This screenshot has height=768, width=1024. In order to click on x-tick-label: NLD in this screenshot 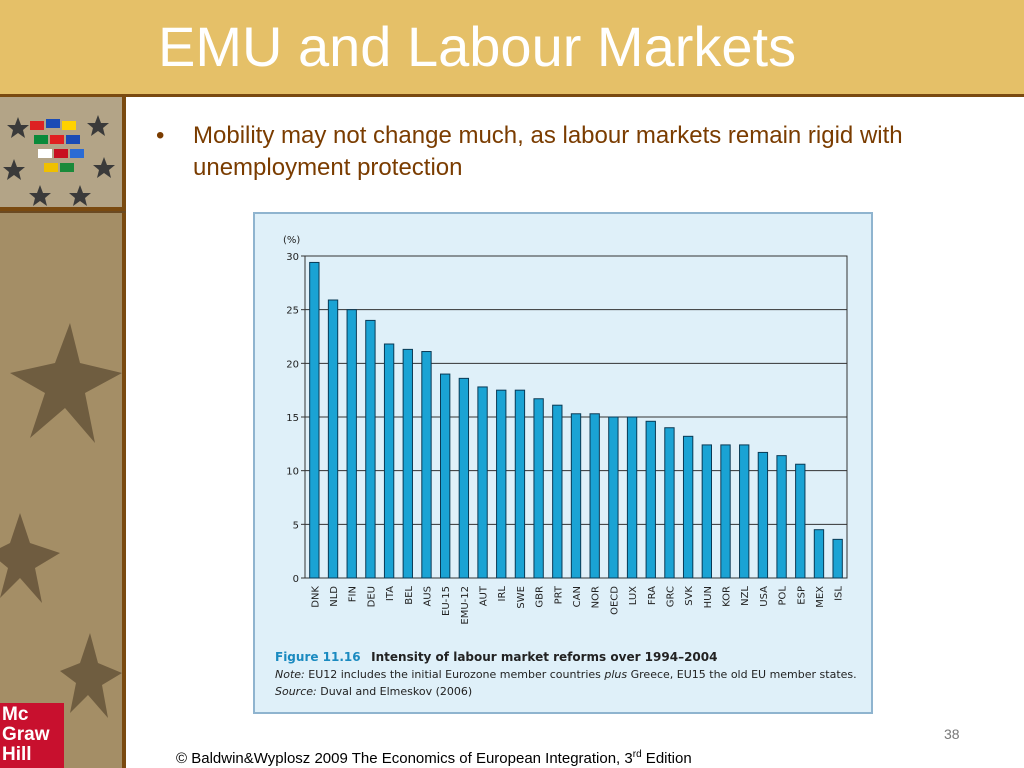, I will do `click(334, 596)`.